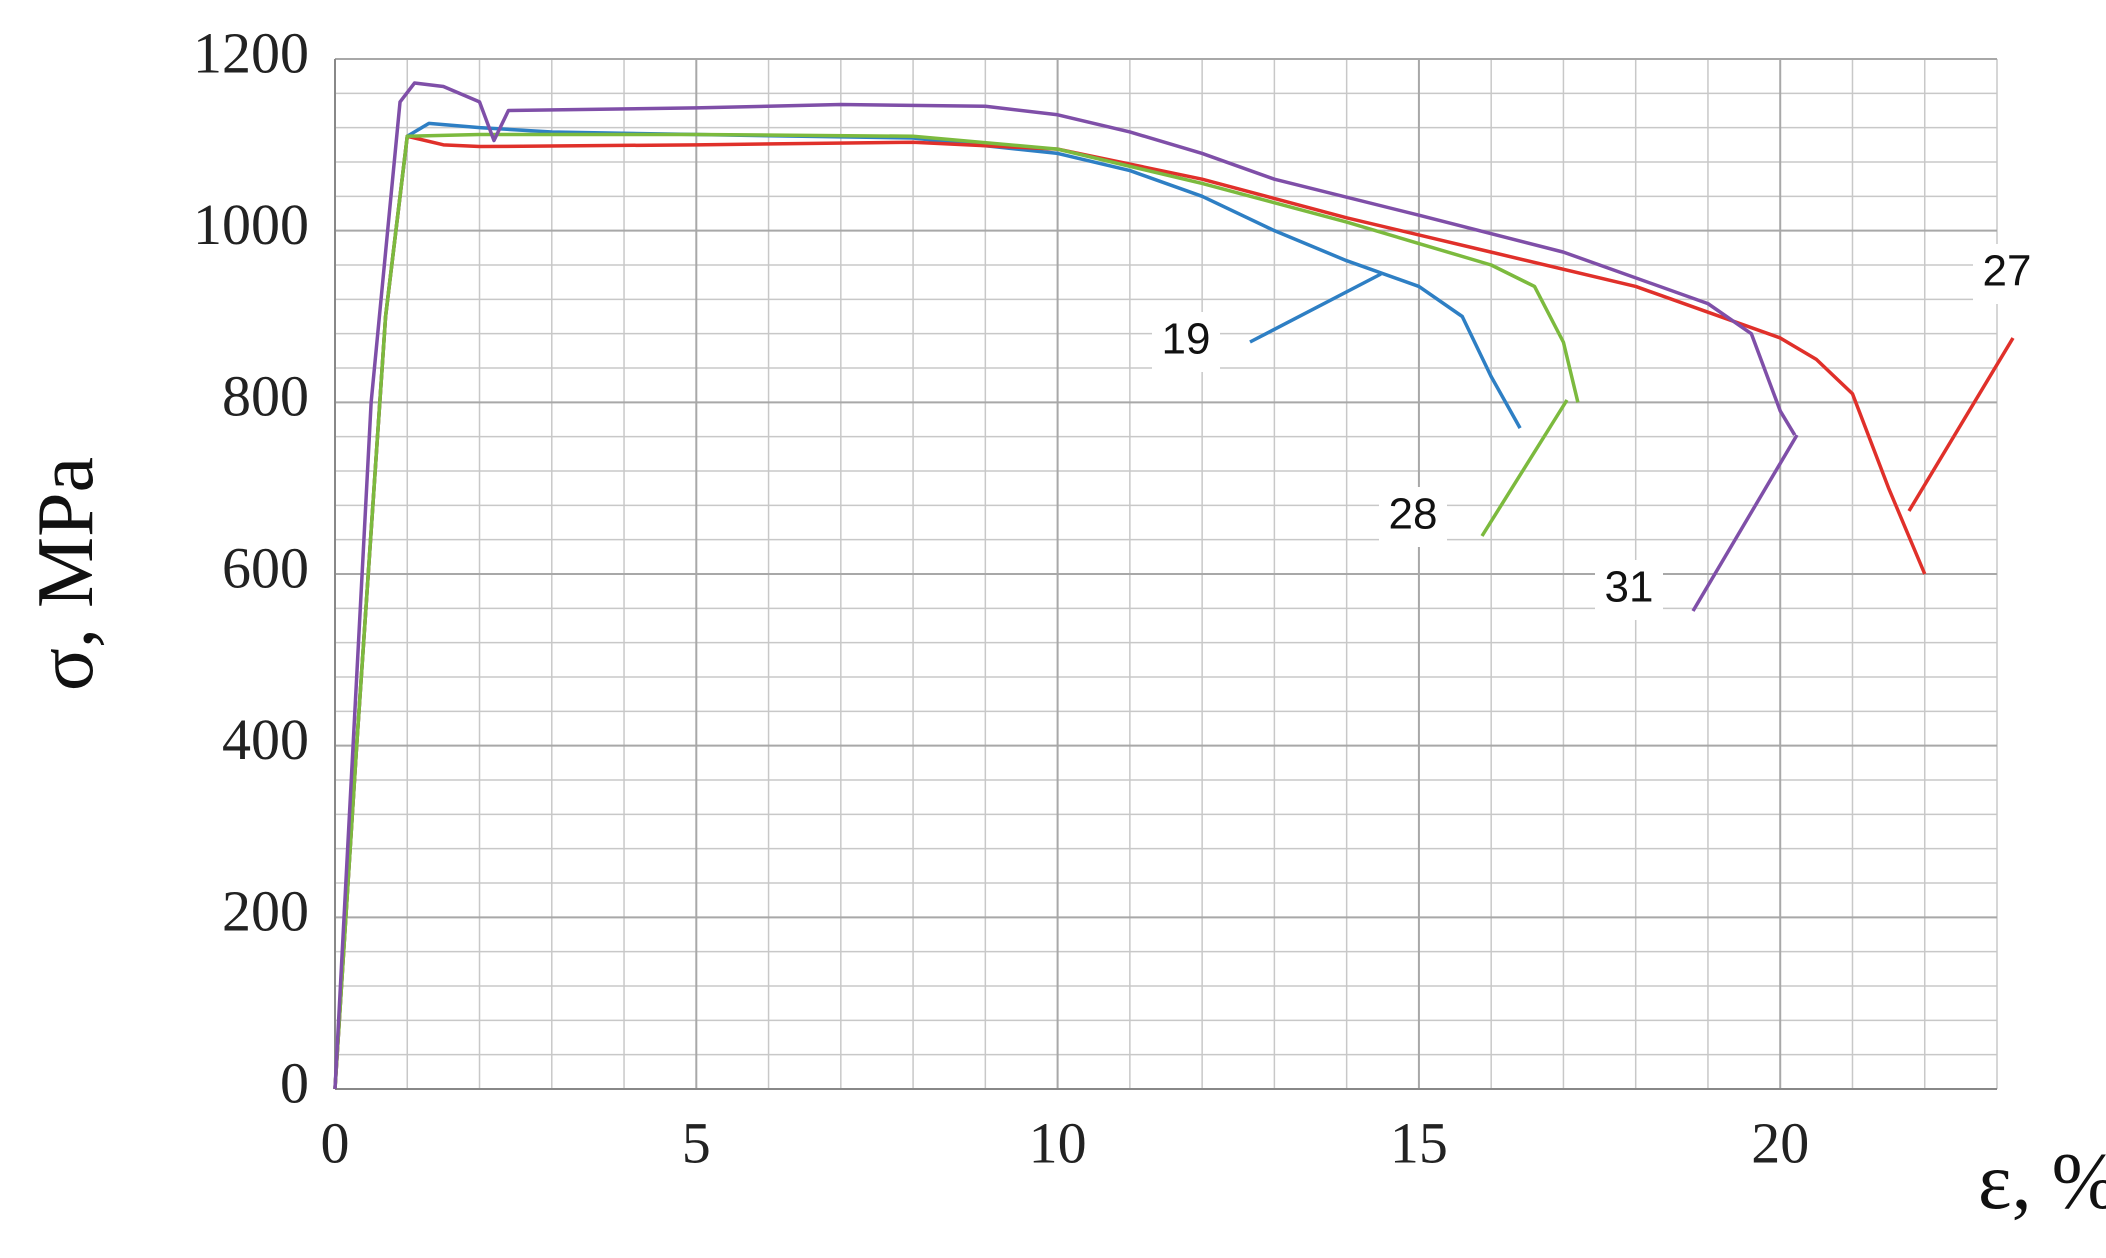 The width and height of the screenshot is (2106, 1258). Describe the element at coordinates (335, 1142) in the screenshot. I see `x-tick-label: 0` at that location.